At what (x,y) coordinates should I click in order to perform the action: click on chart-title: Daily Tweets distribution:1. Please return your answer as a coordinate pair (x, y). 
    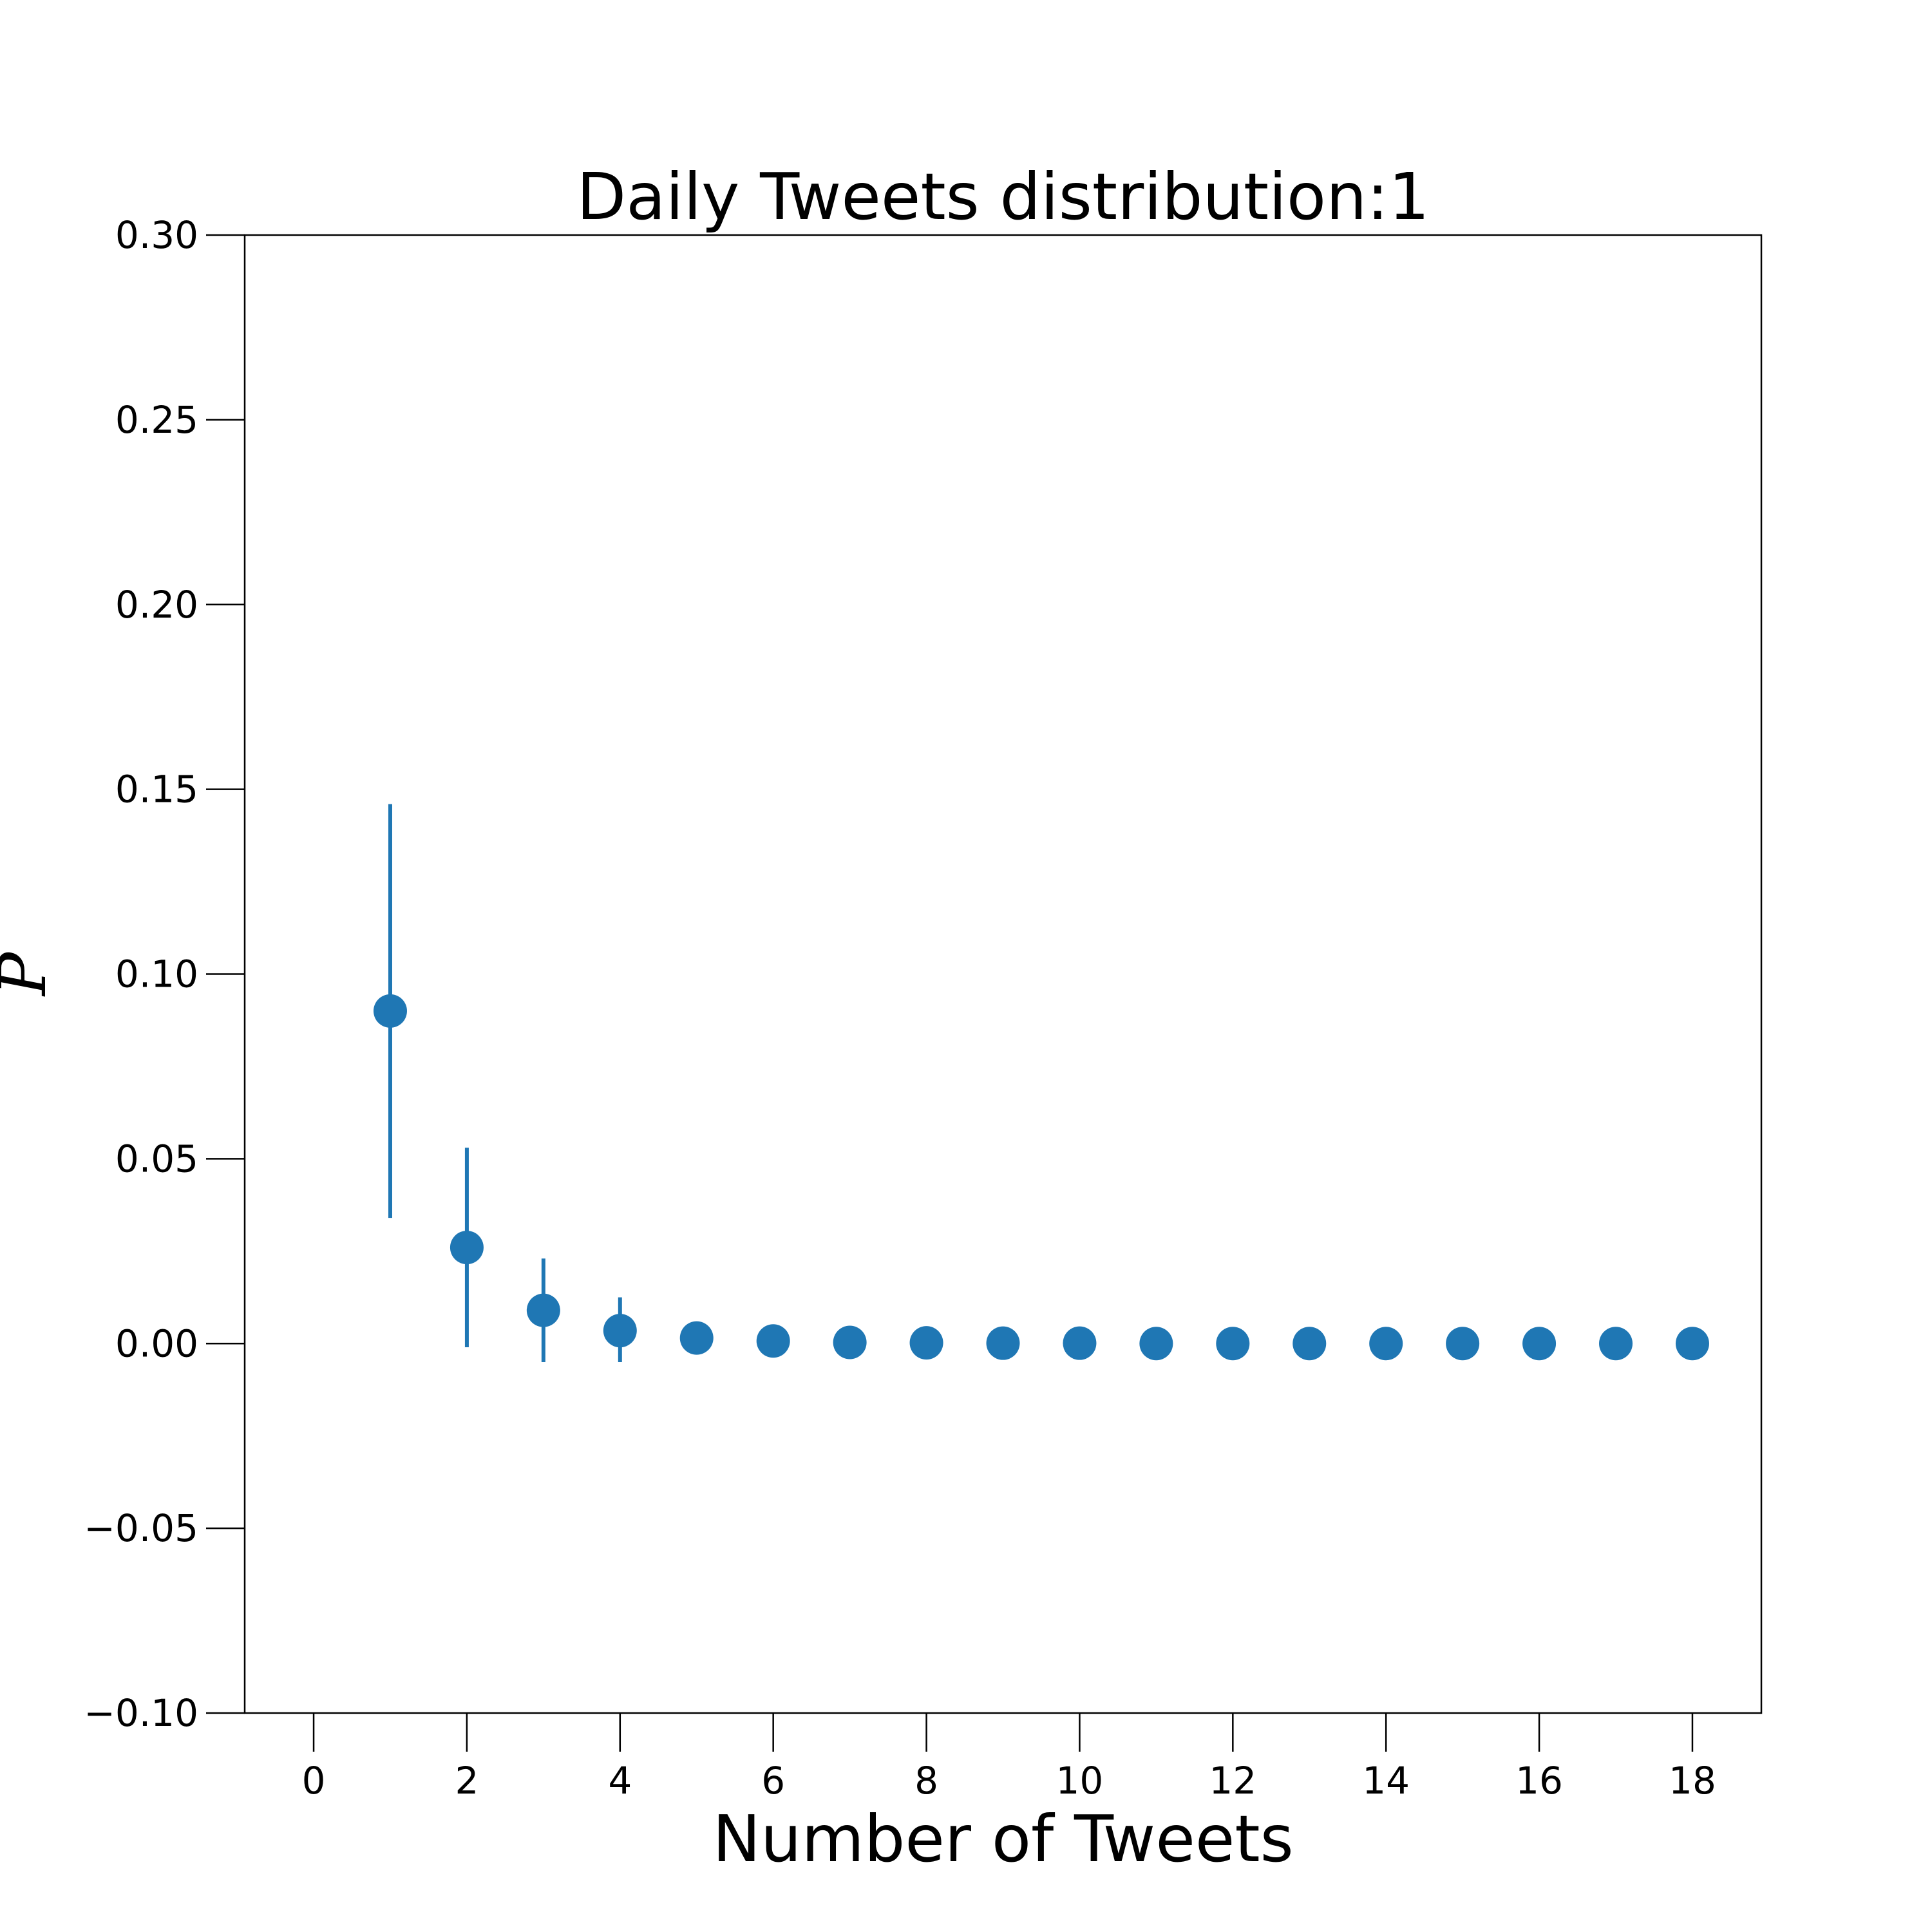
    Looking at the image, I should click on (1003, 197).